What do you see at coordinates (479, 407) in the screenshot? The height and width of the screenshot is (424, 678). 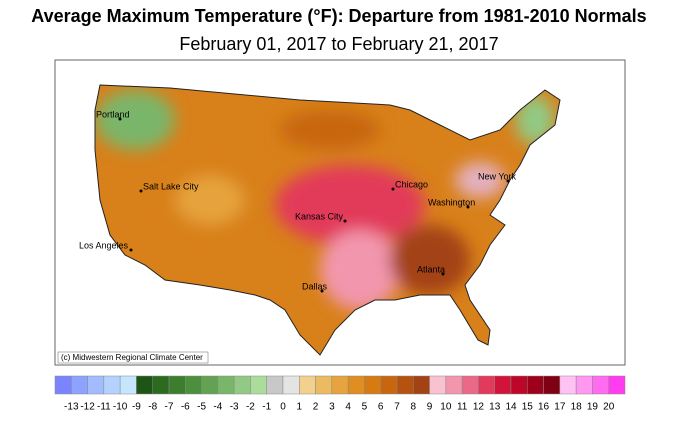 I see `legend-label: 12` at bounding box center [479, 407].